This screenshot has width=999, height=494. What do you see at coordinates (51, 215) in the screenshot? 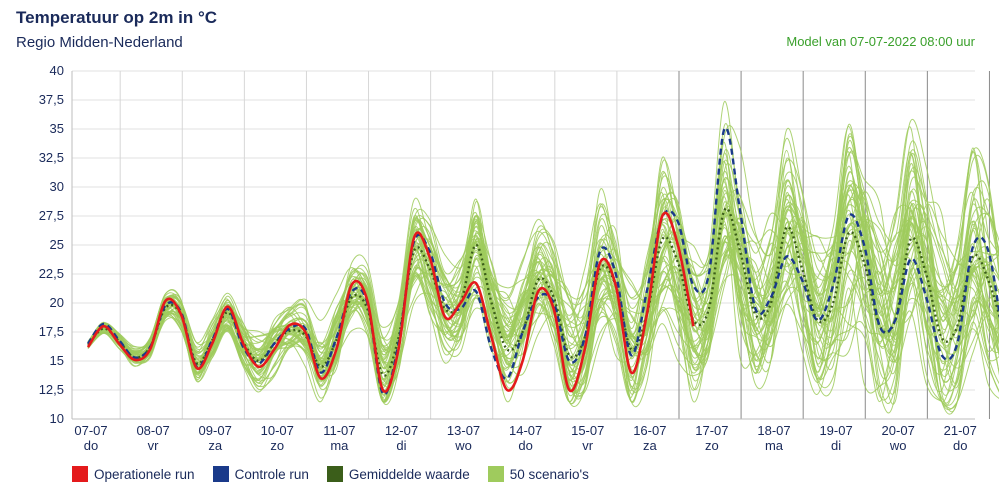
I see `y-tick-label: 27,5` at bounding box center [51, 215].